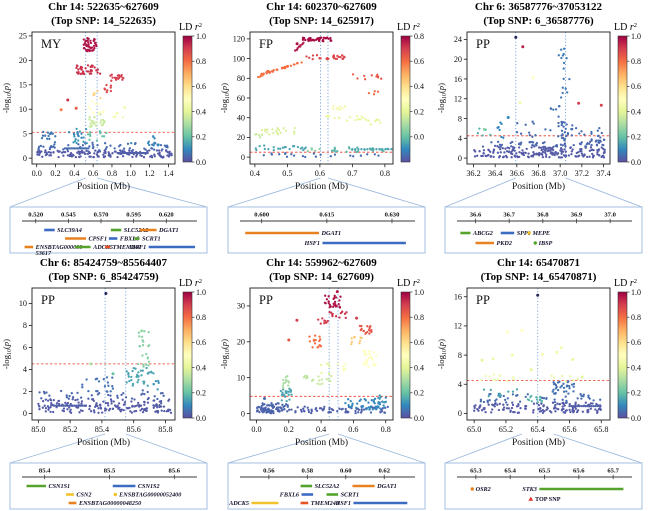  I want to click on gene-ruler: 0.56 0.58 0.60 0.62, so click(327, 474).